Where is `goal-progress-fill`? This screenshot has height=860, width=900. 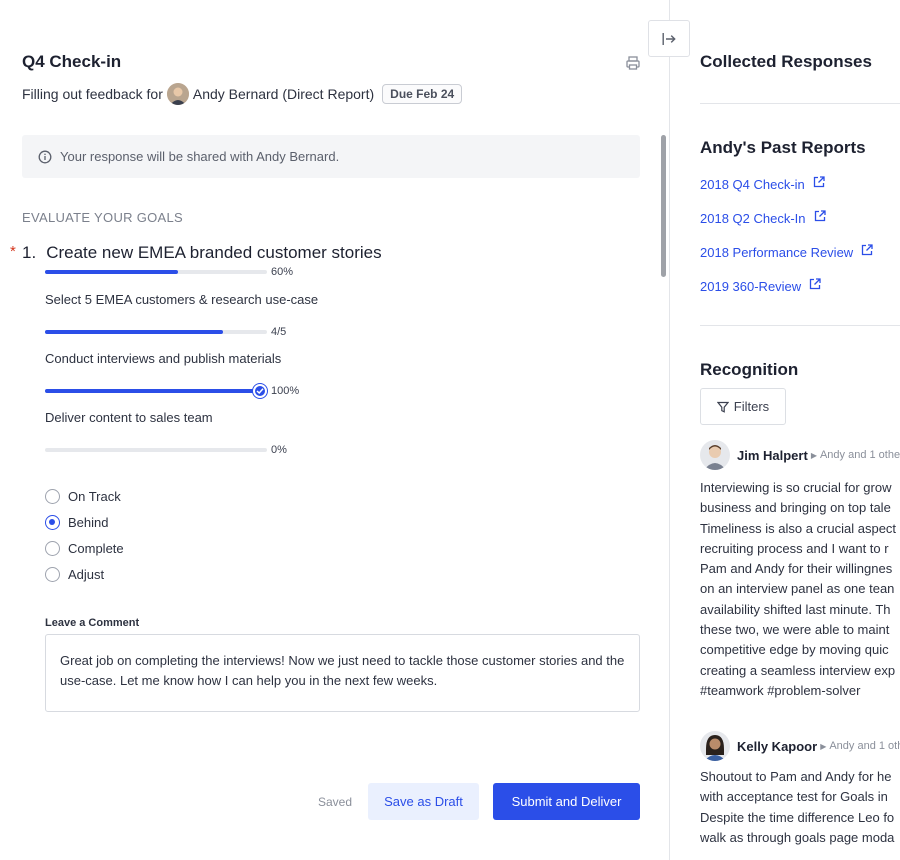
goal-progress-fill is located at coordinates (112, 272).